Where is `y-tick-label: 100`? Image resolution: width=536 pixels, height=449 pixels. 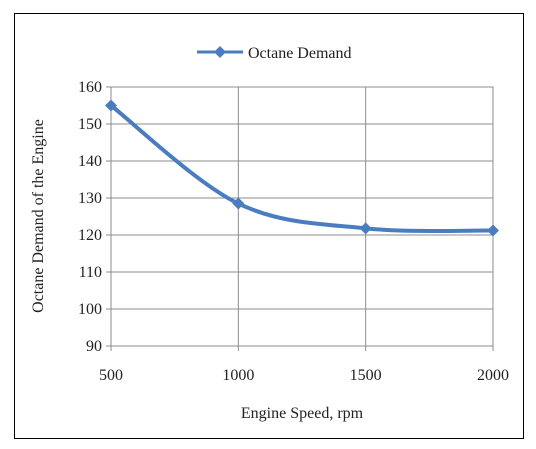 y-tick-label: 100 is located at coordinates (90, 309).